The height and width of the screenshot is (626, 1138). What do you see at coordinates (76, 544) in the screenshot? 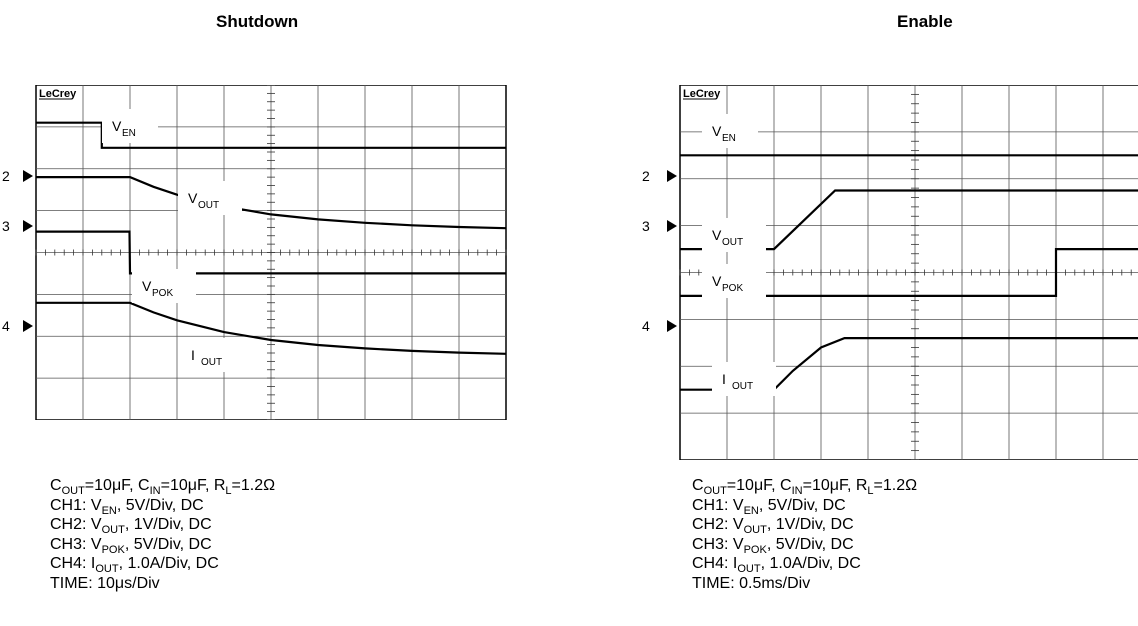
I see `caption-text: CH3: V` at bounding box center [76, 544].